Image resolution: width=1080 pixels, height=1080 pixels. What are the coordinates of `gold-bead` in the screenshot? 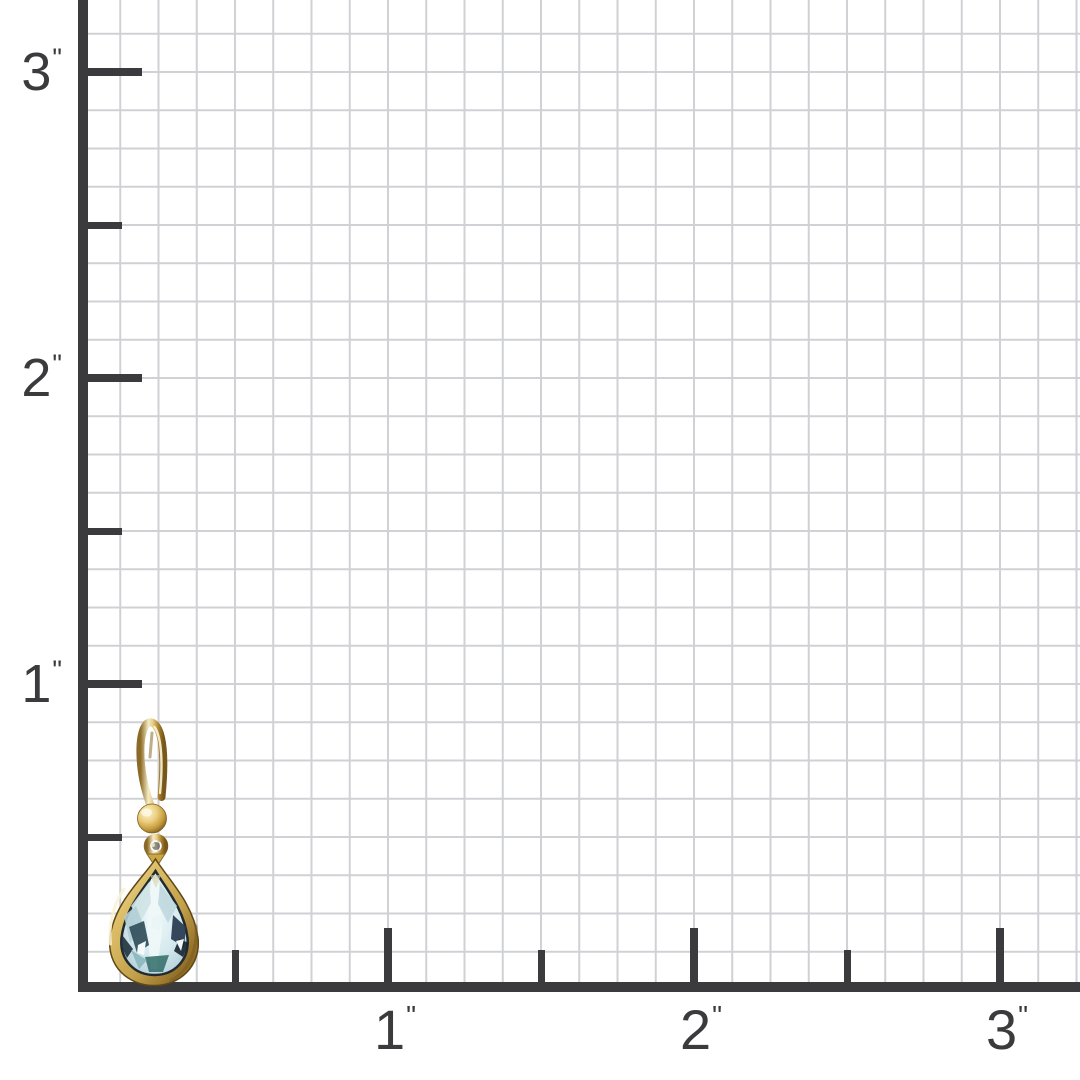 It's located at (152, 818).